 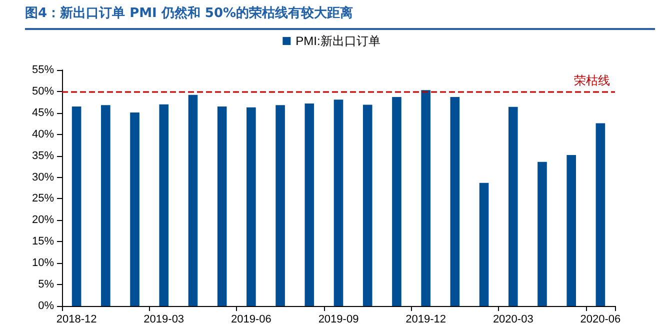 I want to click on y-tick-label: 20%, so click(x=43, y=220).